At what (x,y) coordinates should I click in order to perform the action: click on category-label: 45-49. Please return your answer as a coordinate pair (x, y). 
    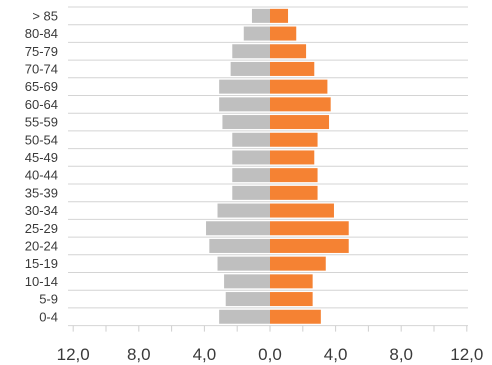
    Looking at the image, I should click on (41, 157).